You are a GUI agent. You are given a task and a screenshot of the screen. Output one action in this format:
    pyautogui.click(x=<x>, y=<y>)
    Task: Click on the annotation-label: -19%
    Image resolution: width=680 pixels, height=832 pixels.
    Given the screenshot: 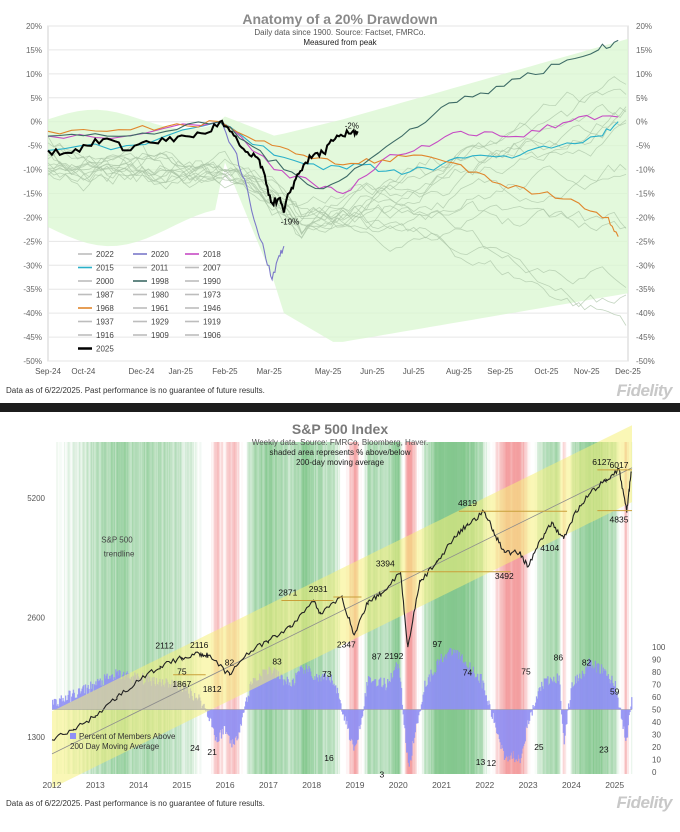 What is the action you would take?
    pyautogui.click(x=290, y=222)
    